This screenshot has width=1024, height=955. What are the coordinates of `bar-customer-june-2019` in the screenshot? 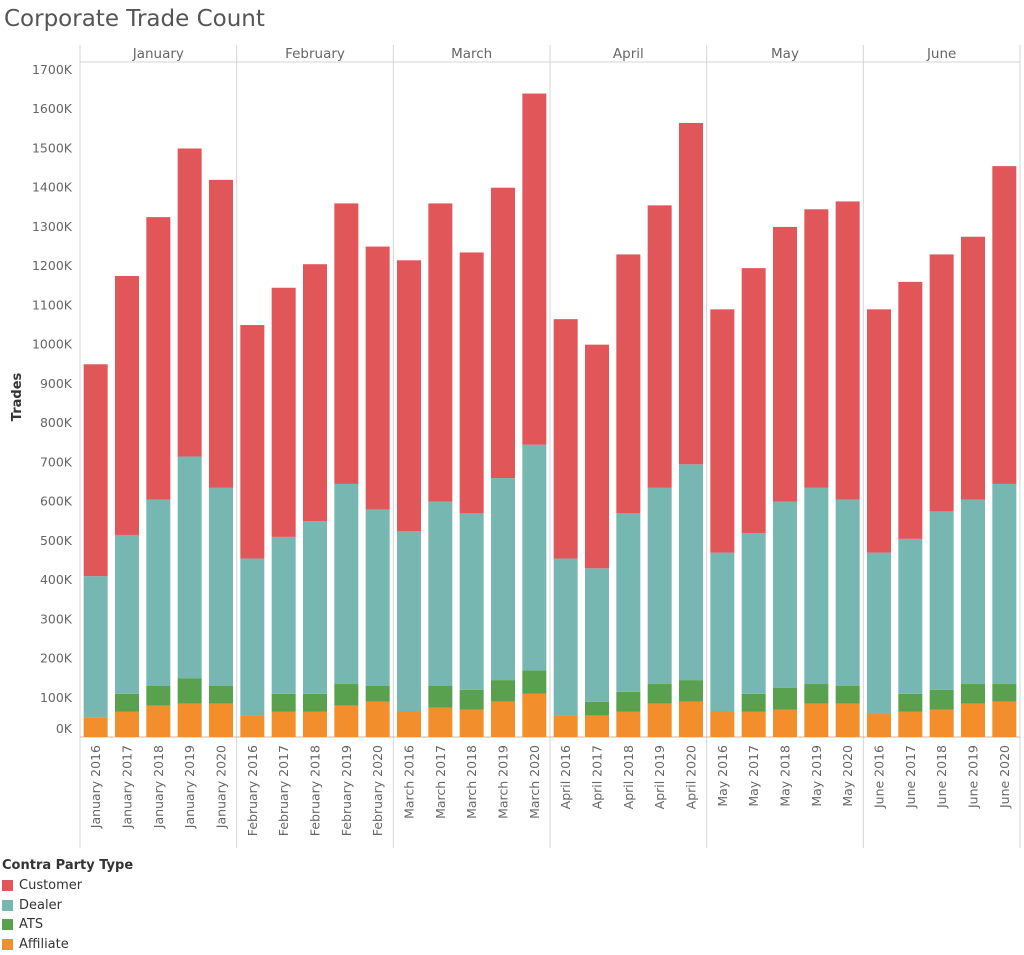 It's located at (973, 368).